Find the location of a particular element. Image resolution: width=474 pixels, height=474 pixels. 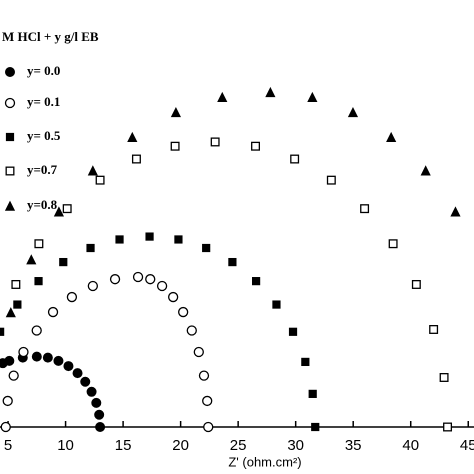

legend-label: y= 0.5 is located at coordinates (44, 135).